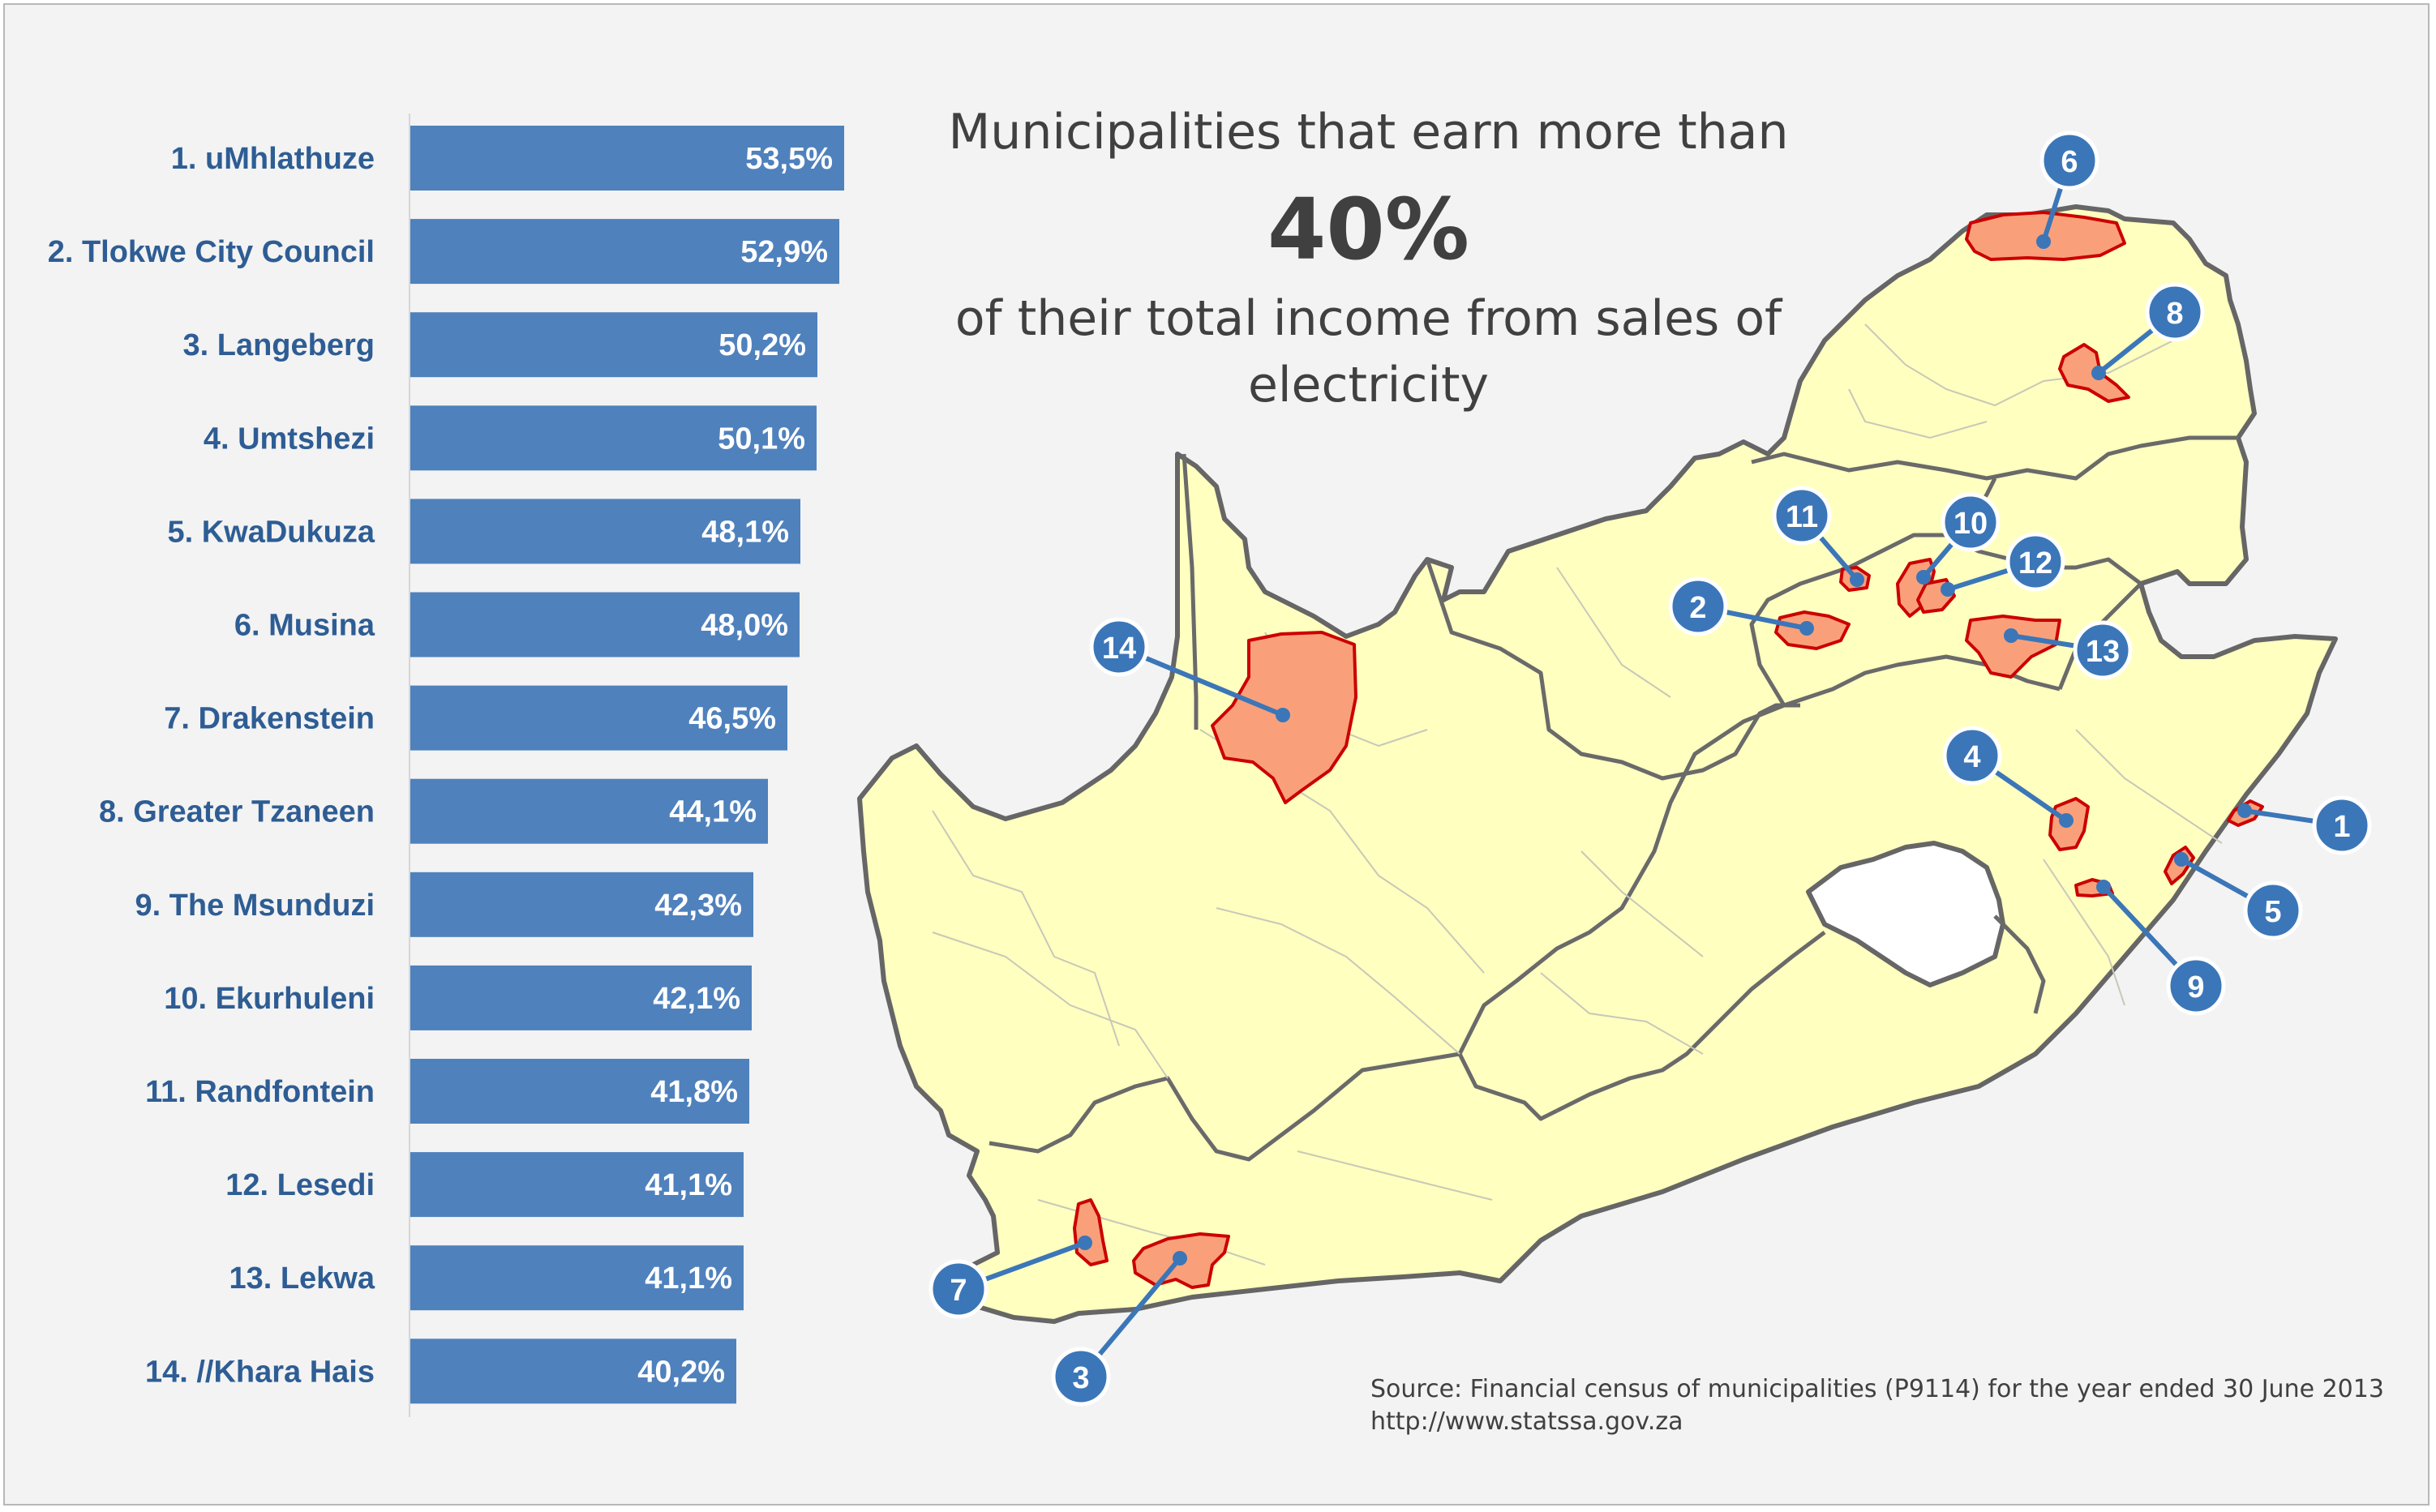  I want to click on category-label-14: 14. //Khara Hais, so click(260, 1372).